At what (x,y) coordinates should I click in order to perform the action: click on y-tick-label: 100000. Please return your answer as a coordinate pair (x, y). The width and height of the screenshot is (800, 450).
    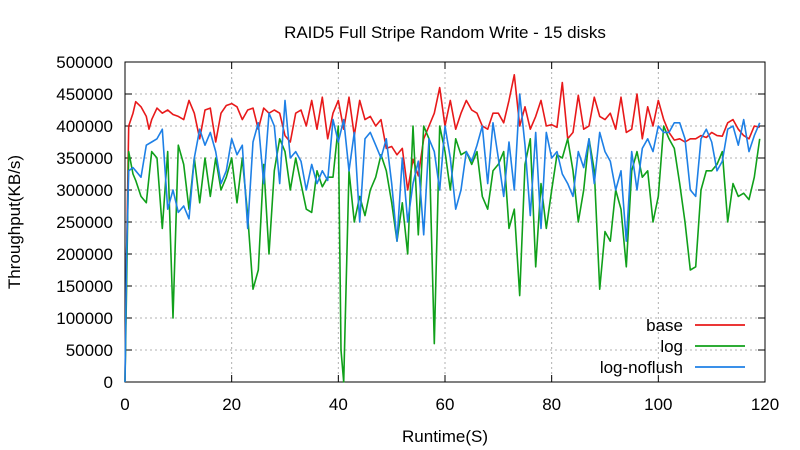
    Looking at the image, I should click on (84, 318).